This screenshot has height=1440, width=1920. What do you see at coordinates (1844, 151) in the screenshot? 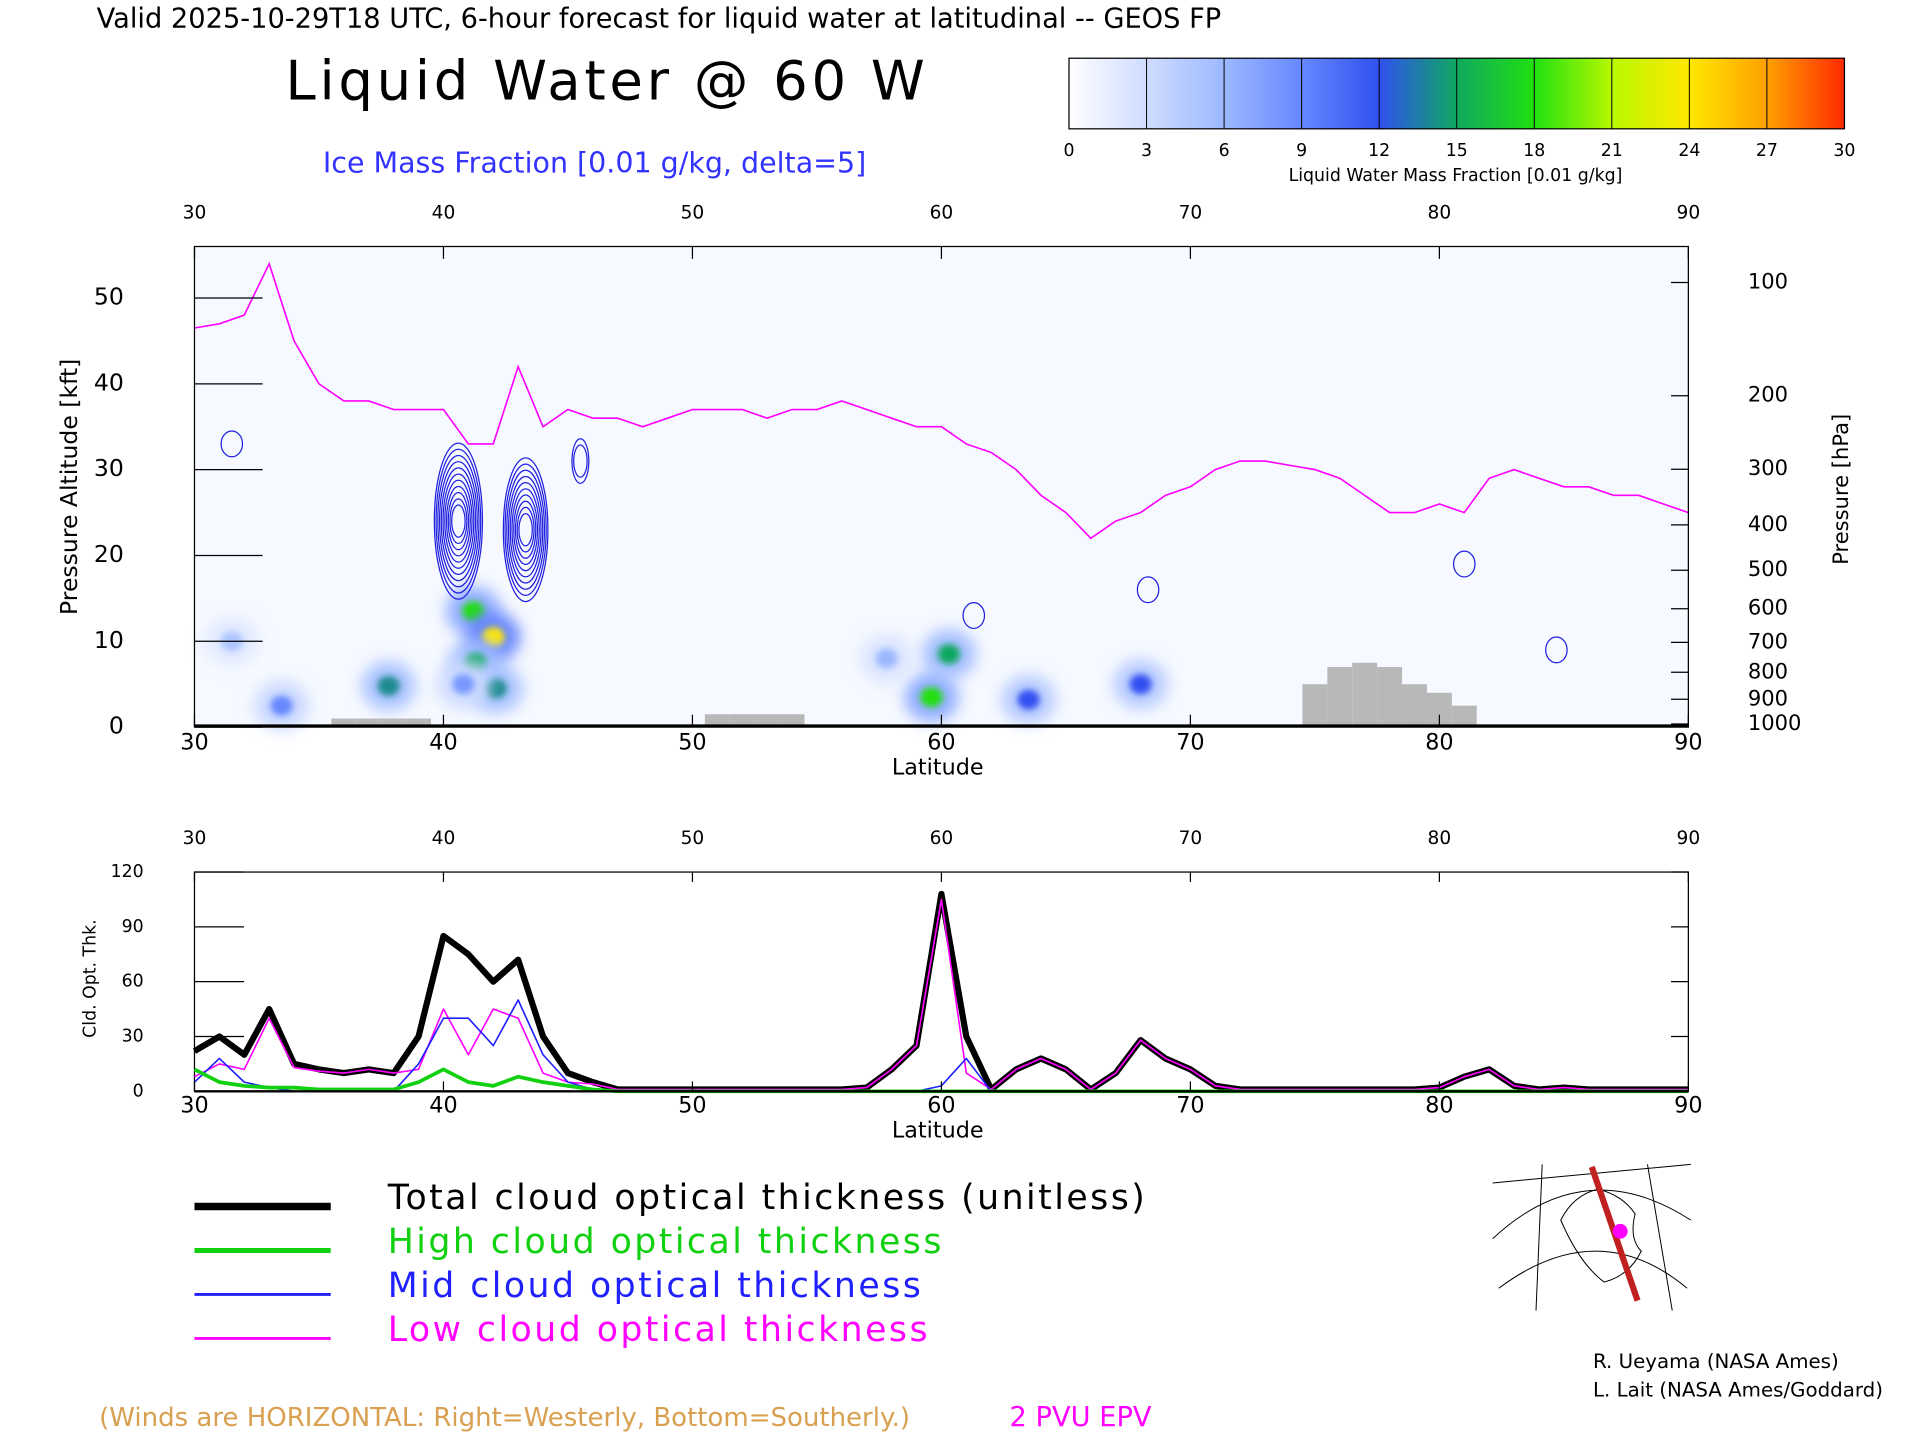
I see `colorbar-tick-label: 30` at bounding box center [1844, 151].